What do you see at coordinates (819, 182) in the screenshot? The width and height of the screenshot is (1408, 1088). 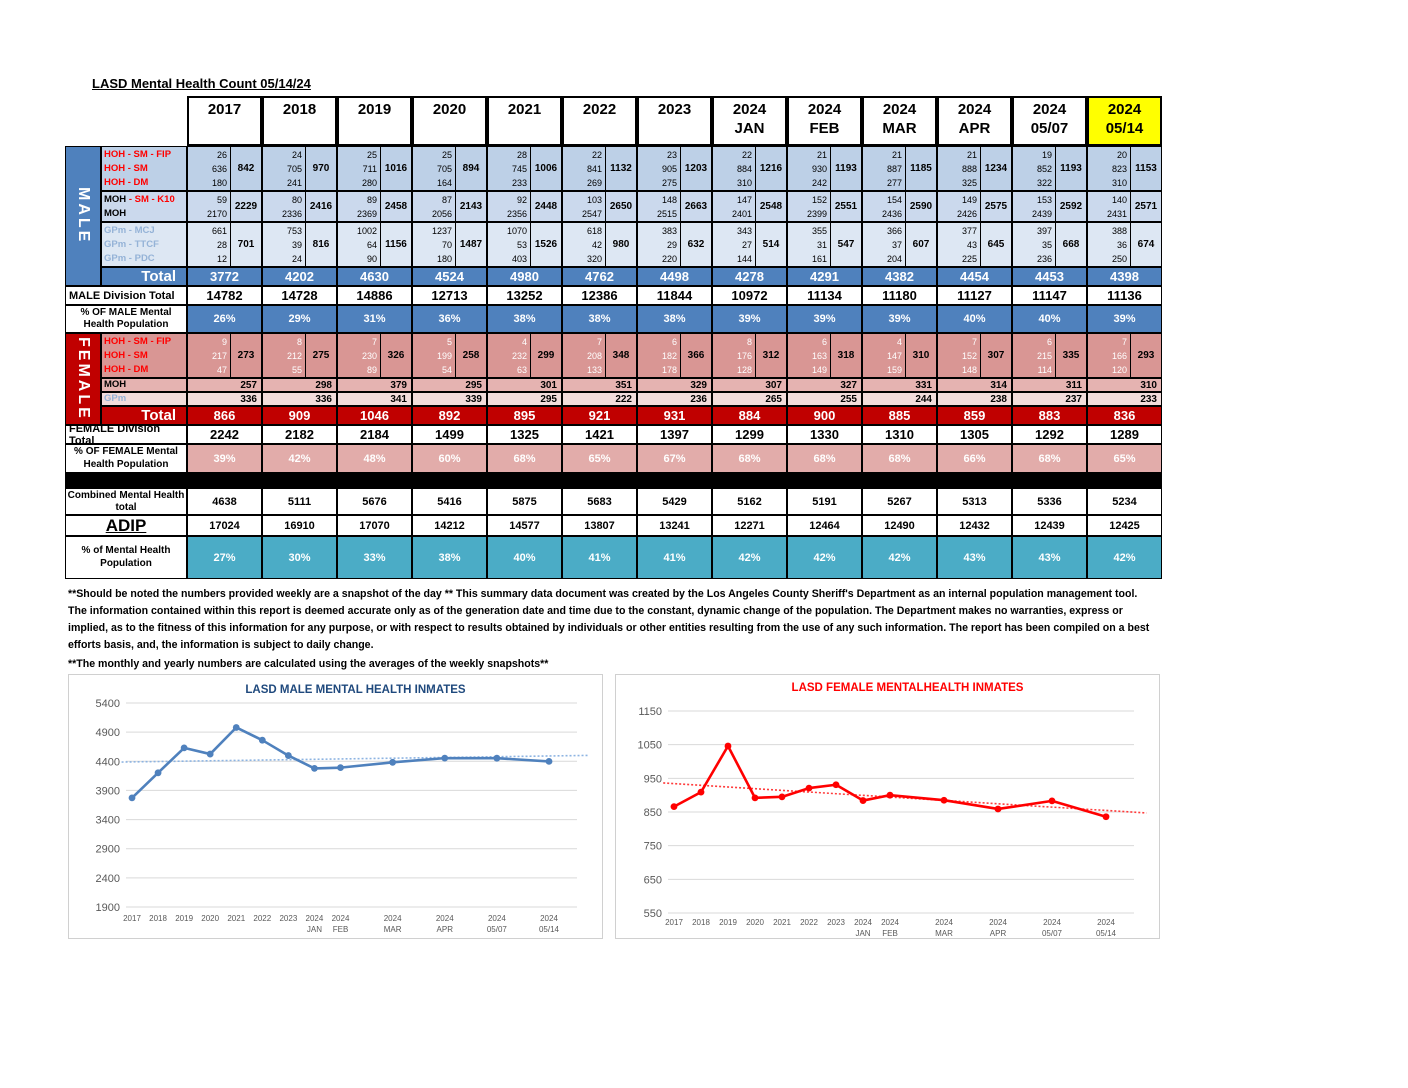 I see `detail-value: 242` at bounding box center [819, 182].